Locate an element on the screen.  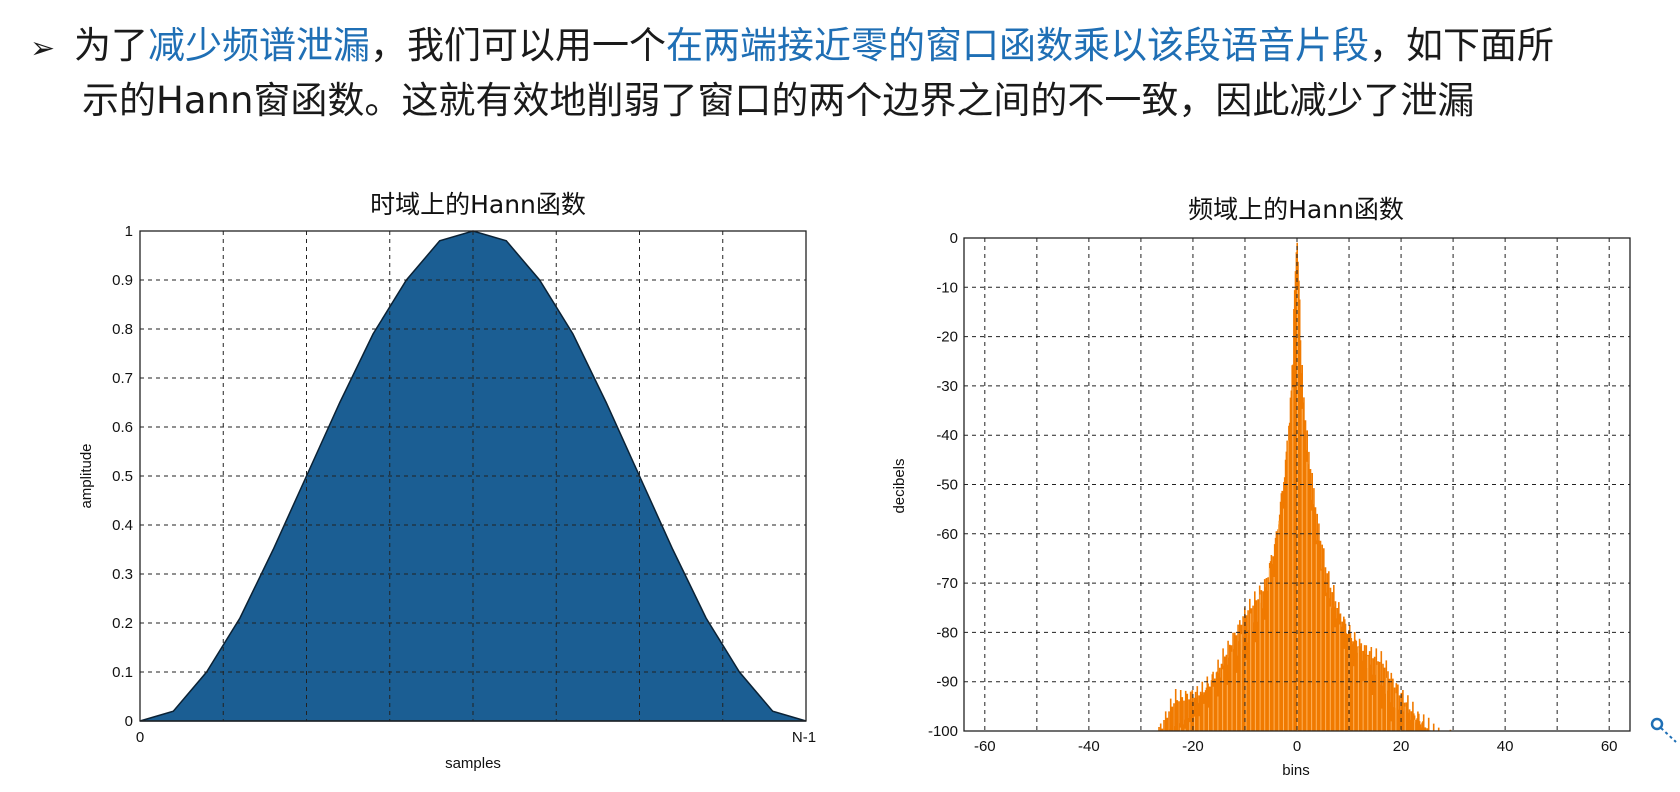
y-tick-label: 0.4 is located at coordinates (122, 525).